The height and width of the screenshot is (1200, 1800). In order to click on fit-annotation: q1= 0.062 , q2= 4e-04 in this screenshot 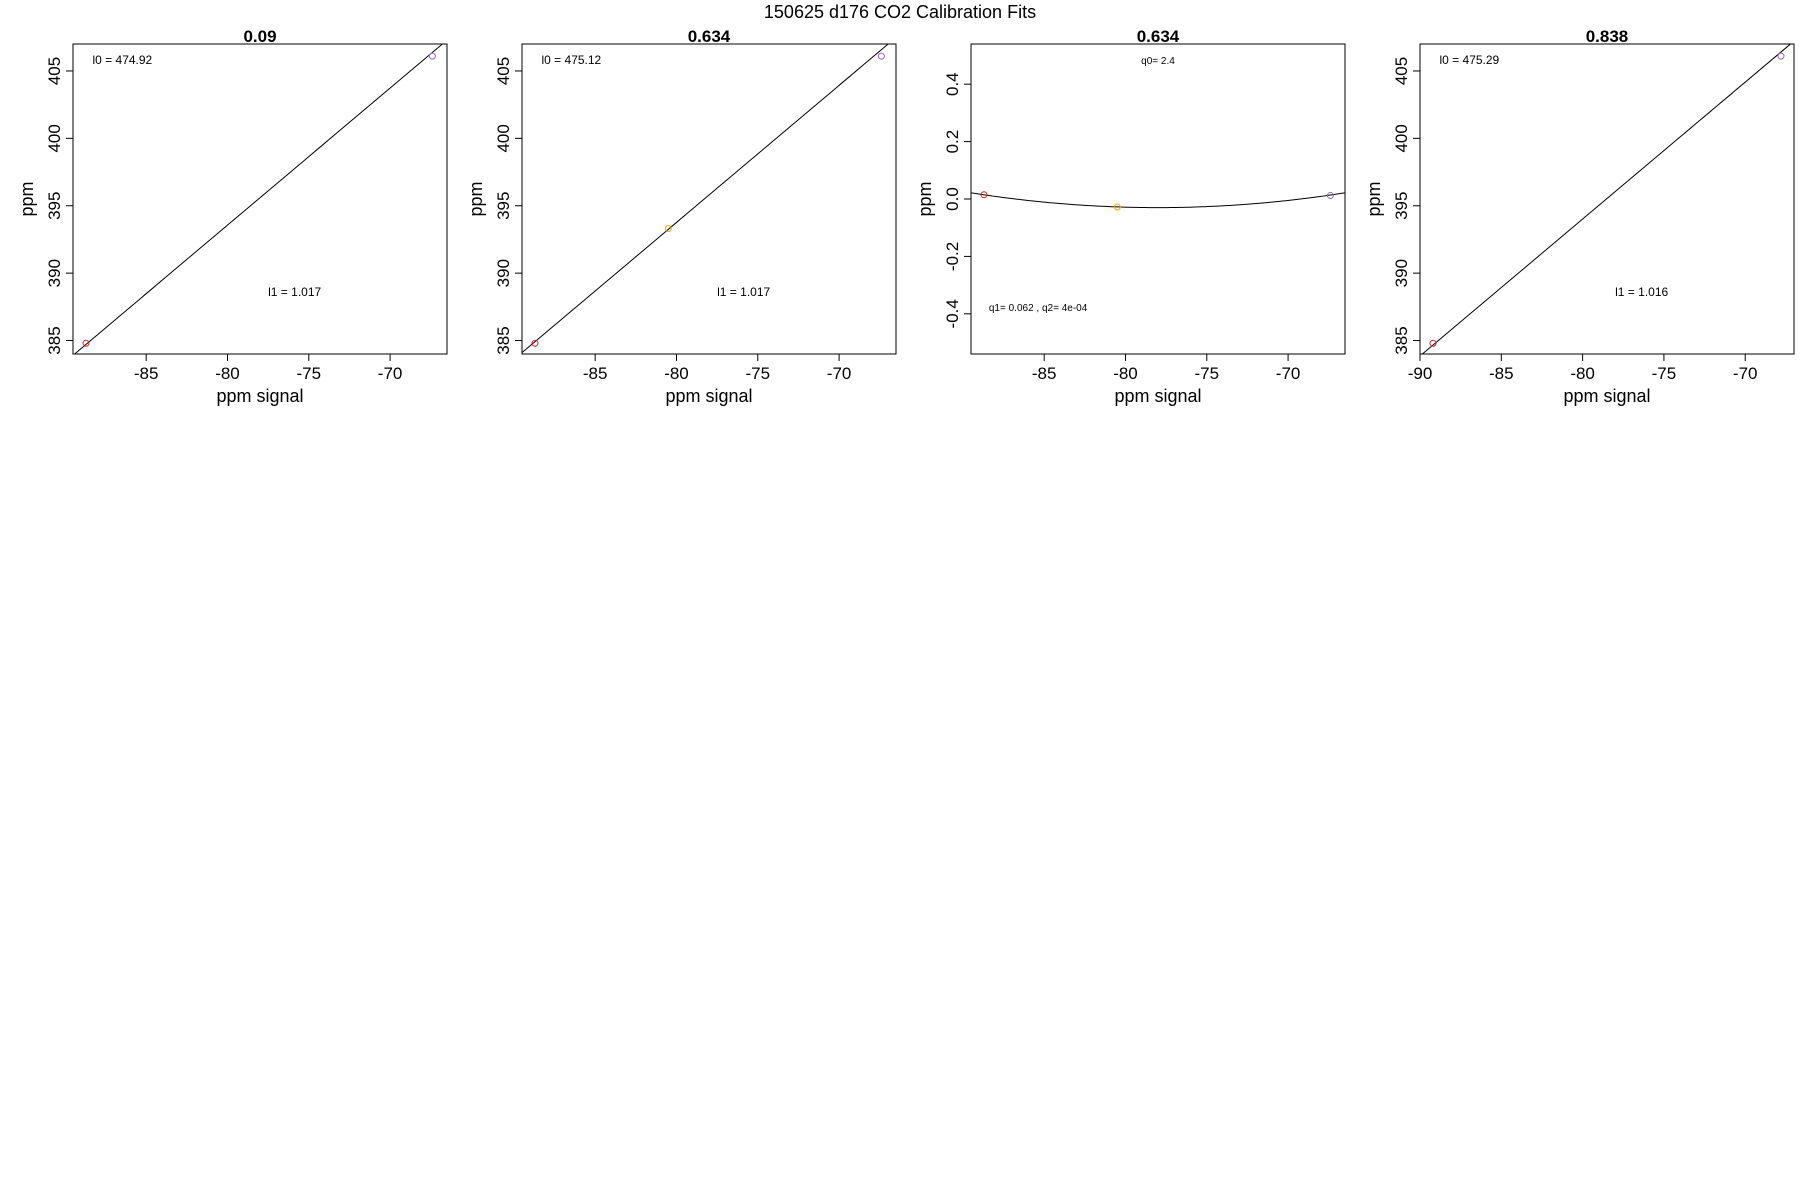, I will do `click(1038, 308)`.